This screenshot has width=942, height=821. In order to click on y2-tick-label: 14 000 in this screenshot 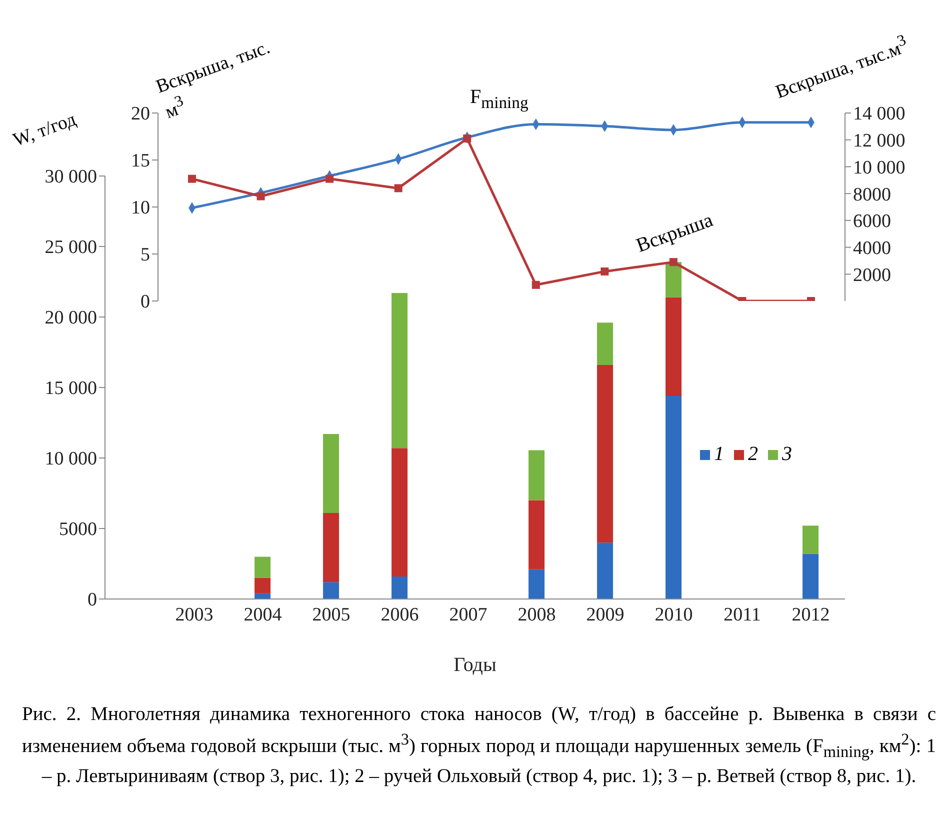, I will do `click(879, 114)`.